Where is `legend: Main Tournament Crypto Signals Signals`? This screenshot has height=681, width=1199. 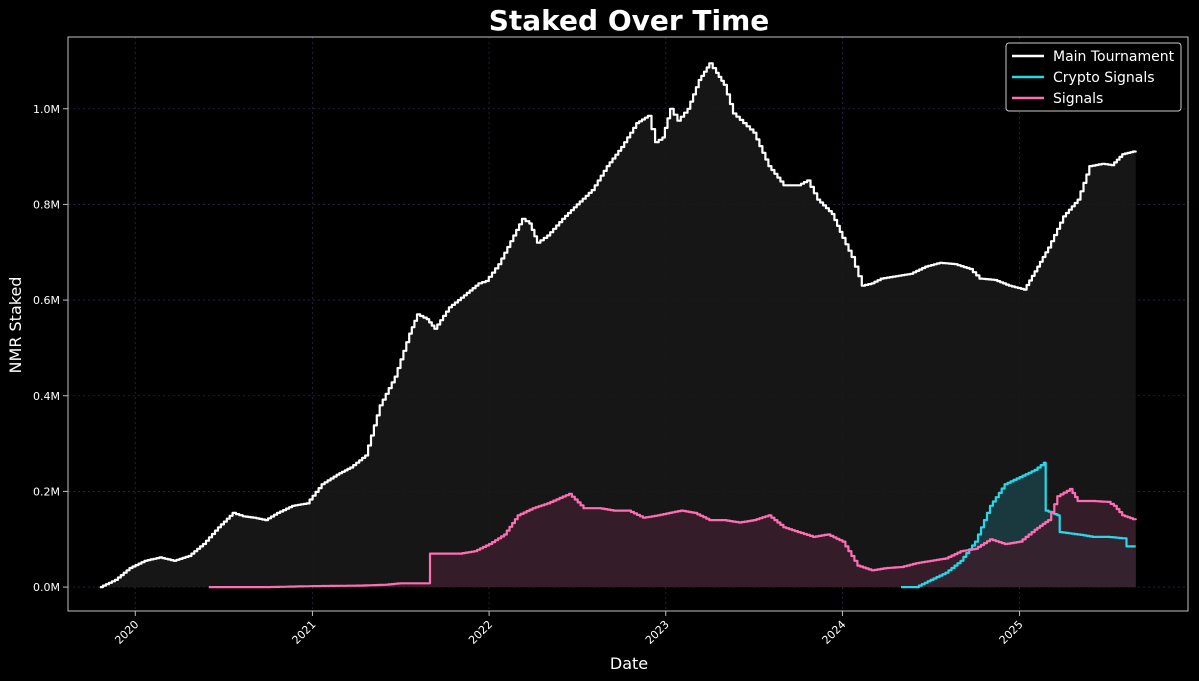
legend: Main Tournament Crypto Signals Signals is located at coordinates (1093, 77).